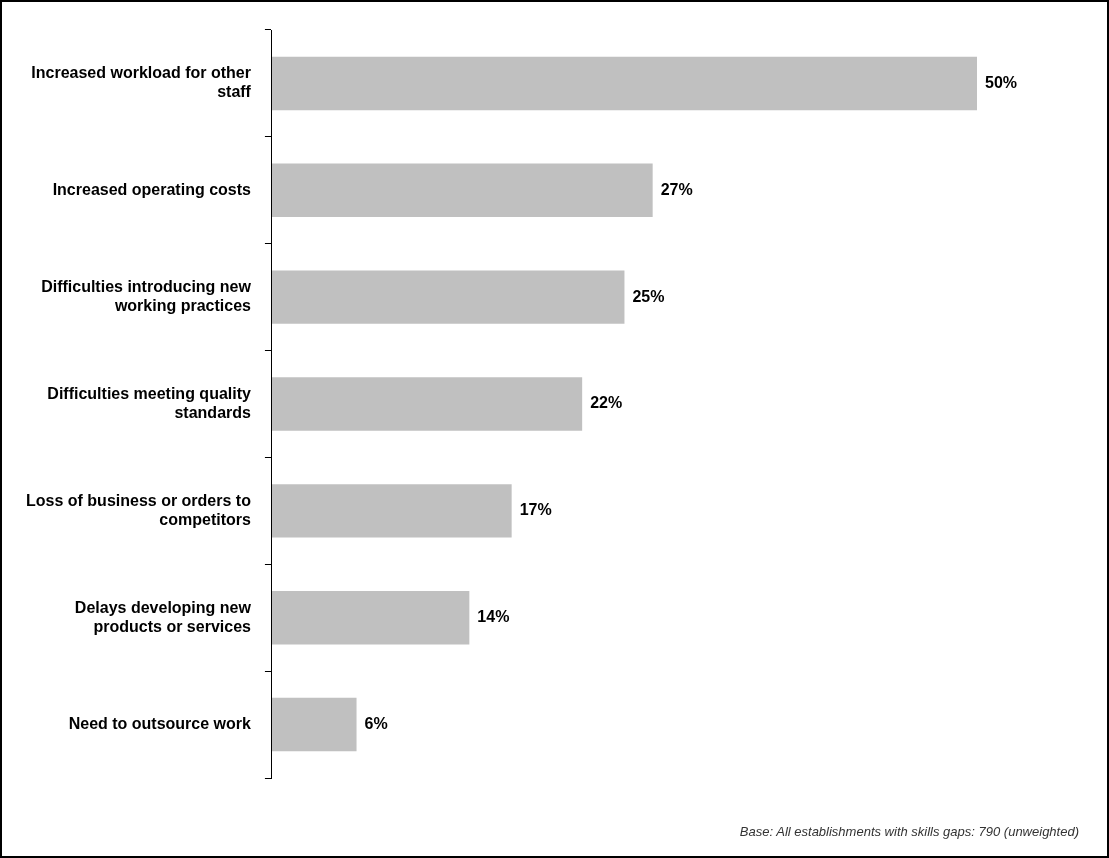  What do you see at coordinates (493, 617) in the screenshot?
I see `data-label: 14%` at bounding box center [493, 617].